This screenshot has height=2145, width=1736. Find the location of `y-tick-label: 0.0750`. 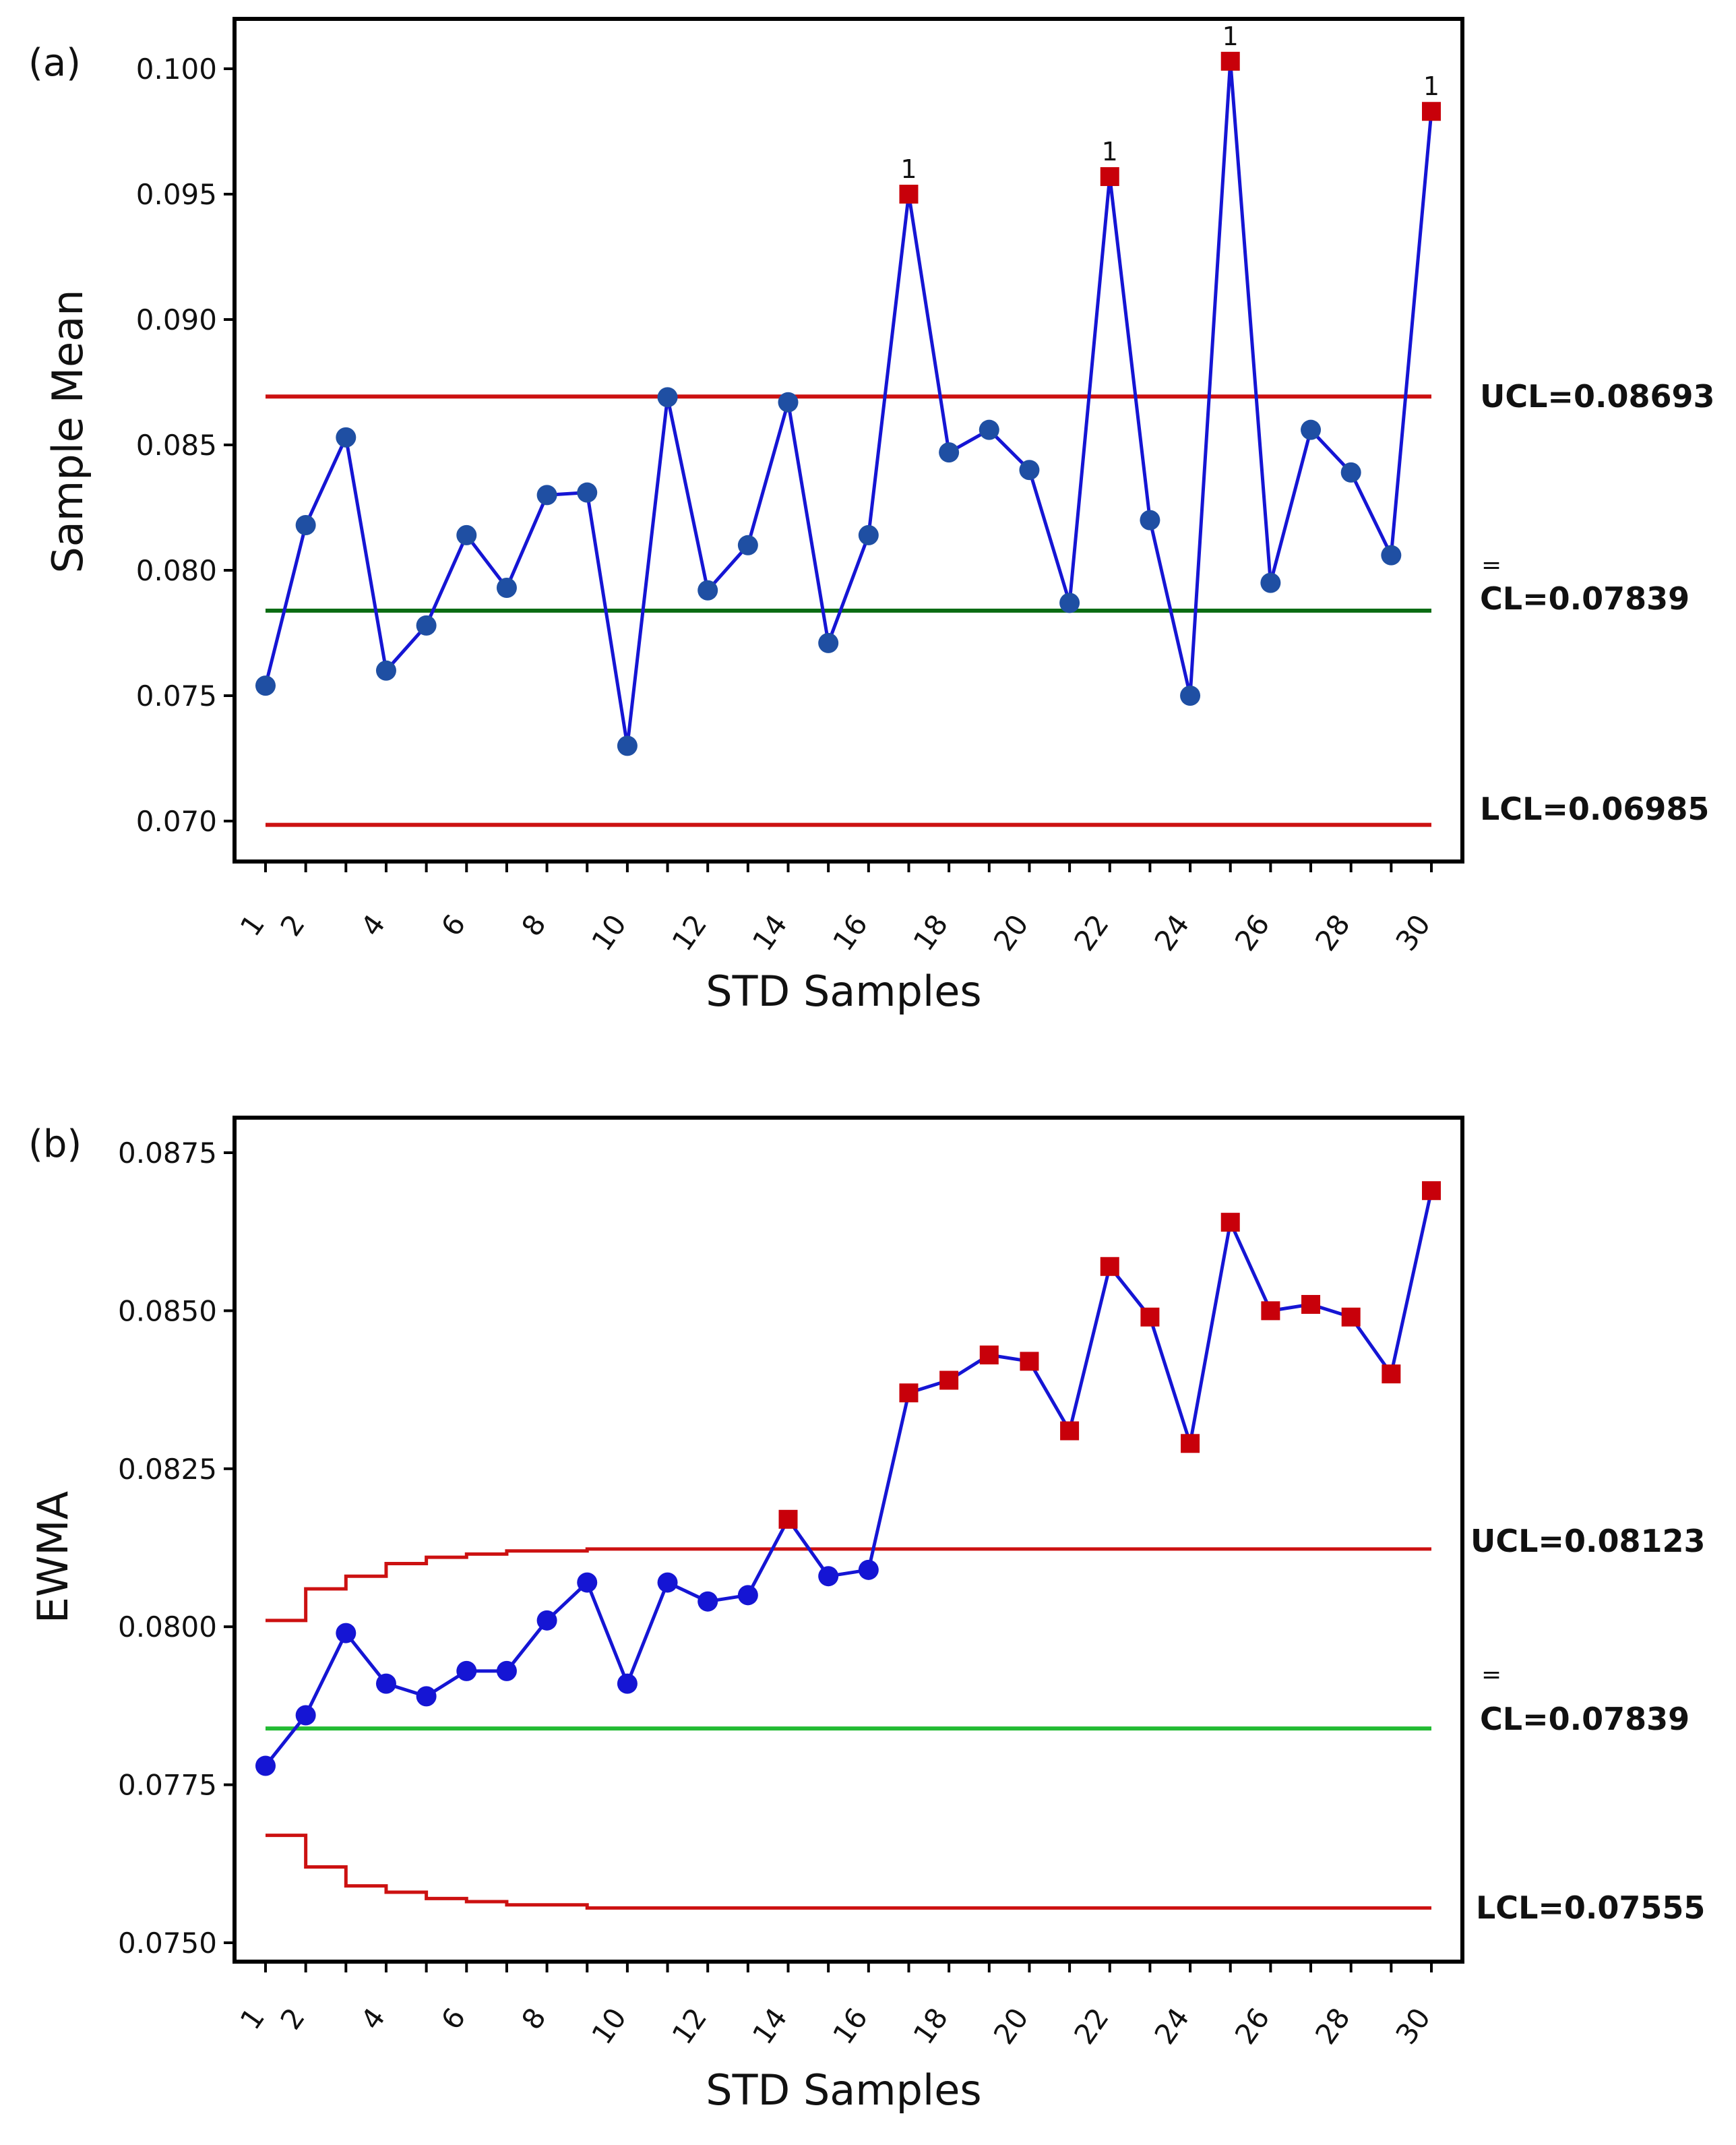

y-tick-label: 0.0750 is located at coordinates (167, 1943).